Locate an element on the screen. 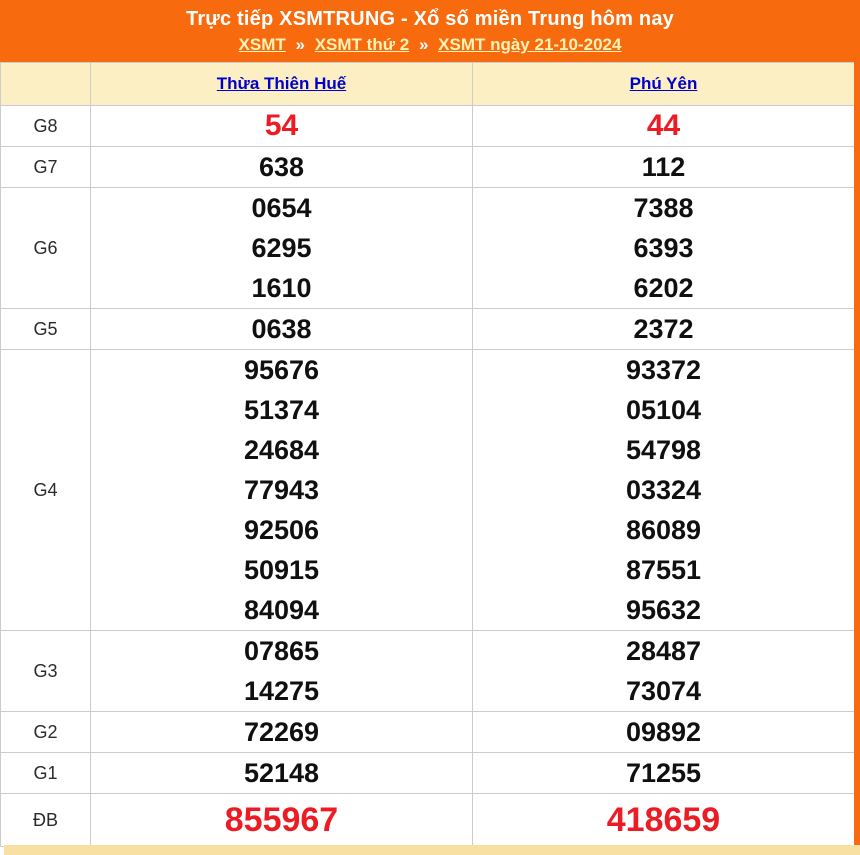  result-number: 50915 is located at coordinates (281, 570).